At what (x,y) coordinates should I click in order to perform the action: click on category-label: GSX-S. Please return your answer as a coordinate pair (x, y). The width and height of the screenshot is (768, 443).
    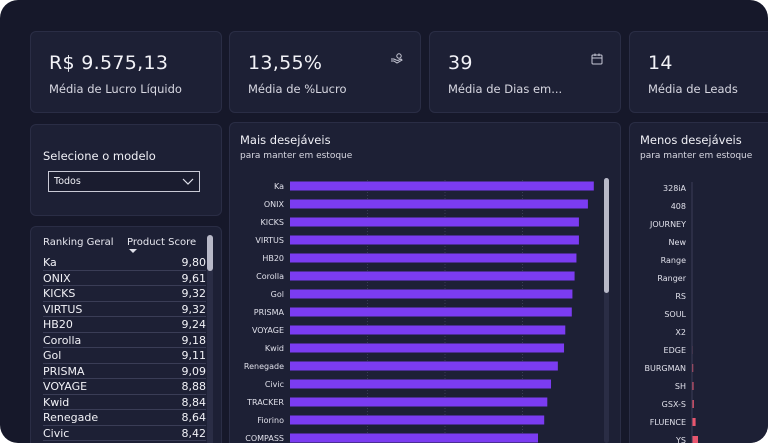
    Looking at the image, I should click on (674, 404).